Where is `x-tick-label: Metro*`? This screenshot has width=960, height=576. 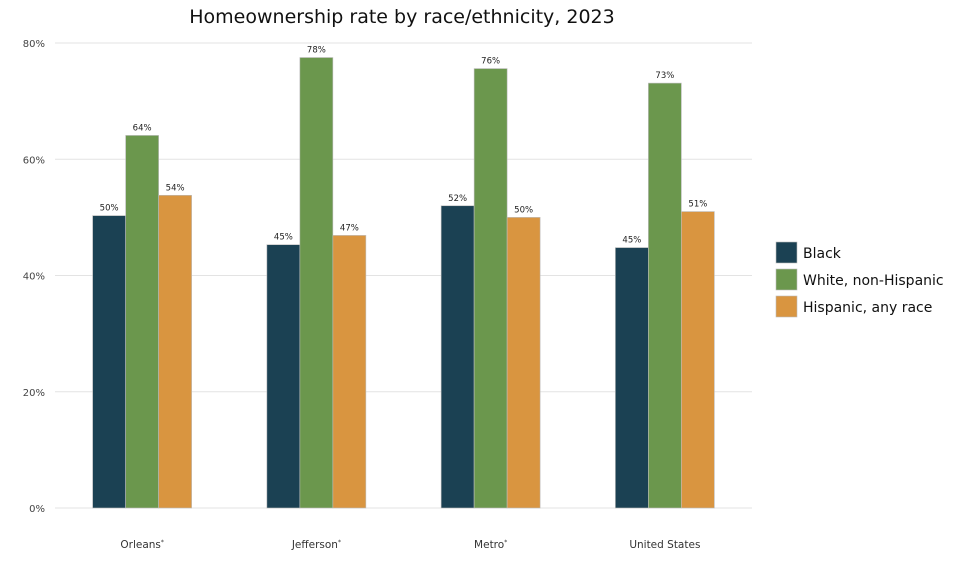
x-tick-label: Metro* is located at coordinates (490, 545).